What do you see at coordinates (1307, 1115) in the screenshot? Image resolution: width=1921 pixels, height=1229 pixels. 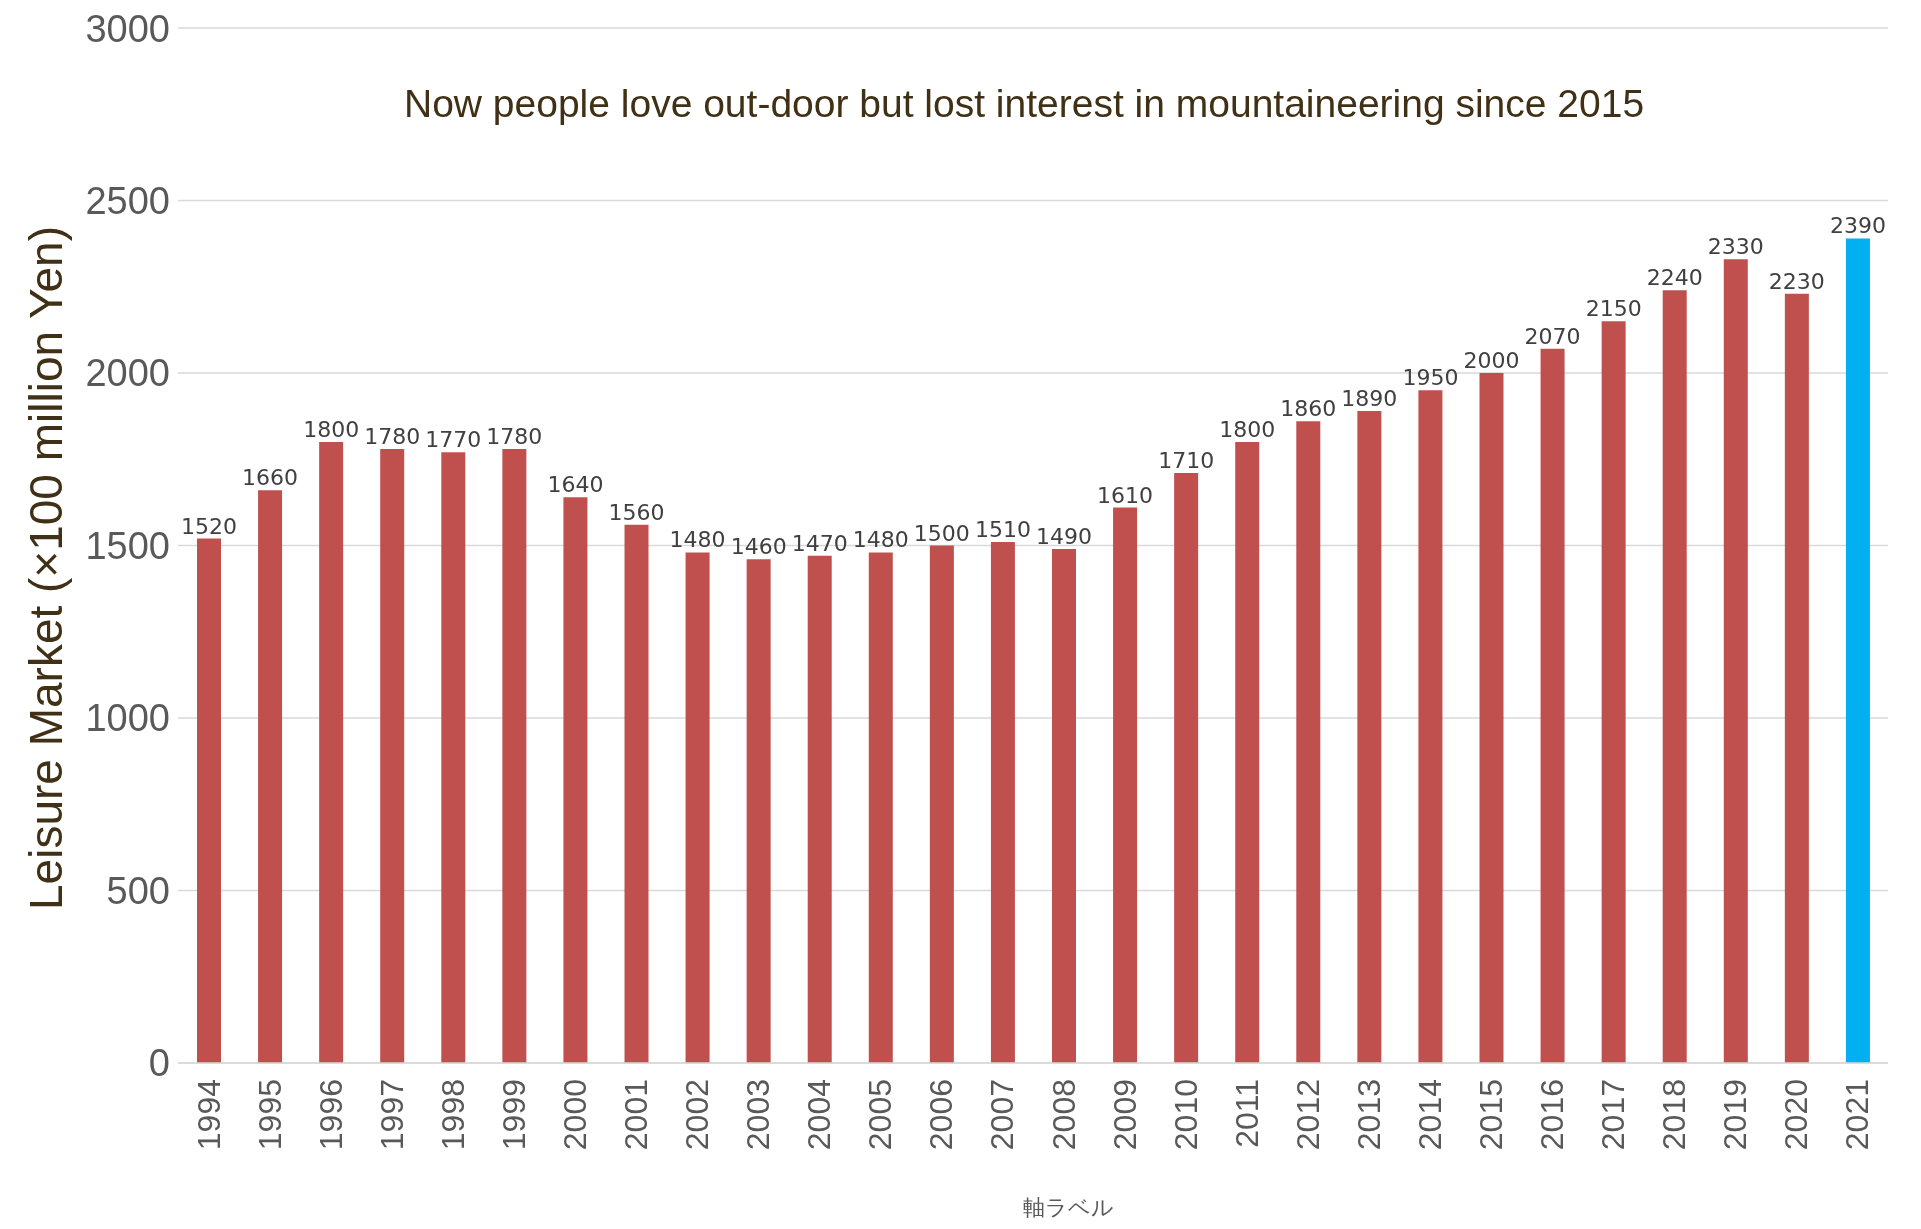 I see `x-tick-label: 2012` at bounding box center [1307, 1115].